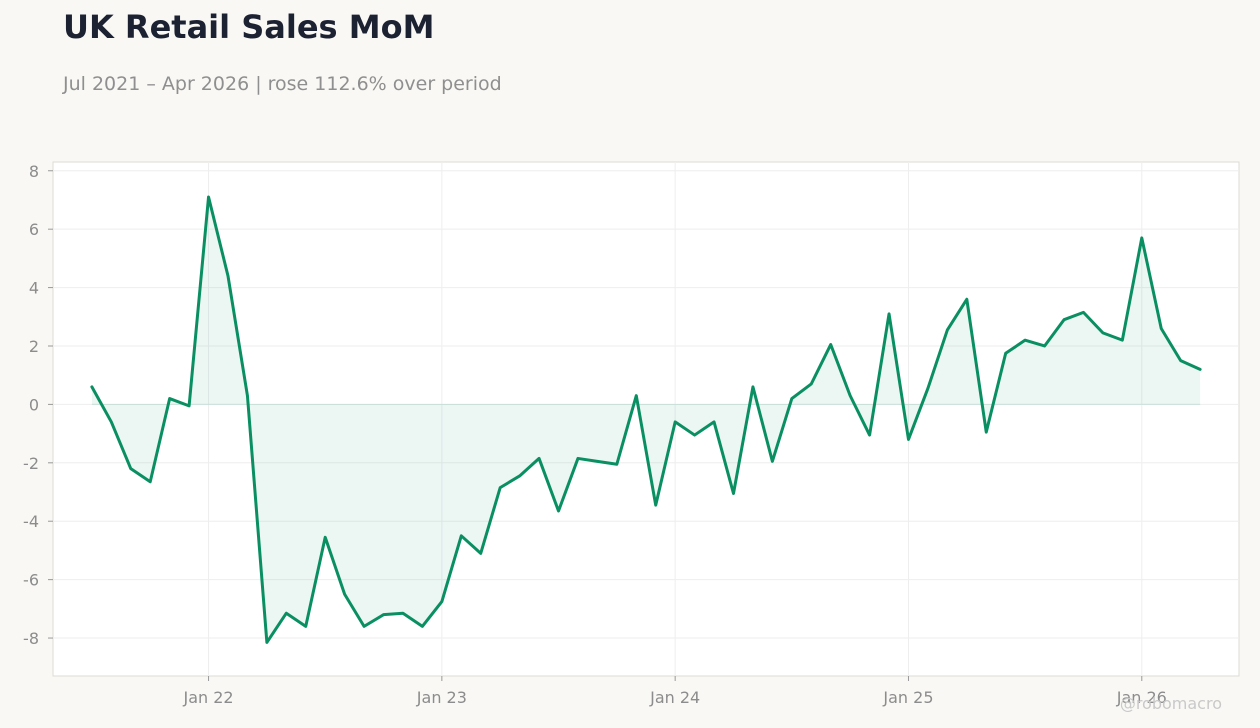  What do you see at coordinates (907, 697) in the screenshot?
I see `x-tick-label: Jan 25` at bounding box center [907, 697].